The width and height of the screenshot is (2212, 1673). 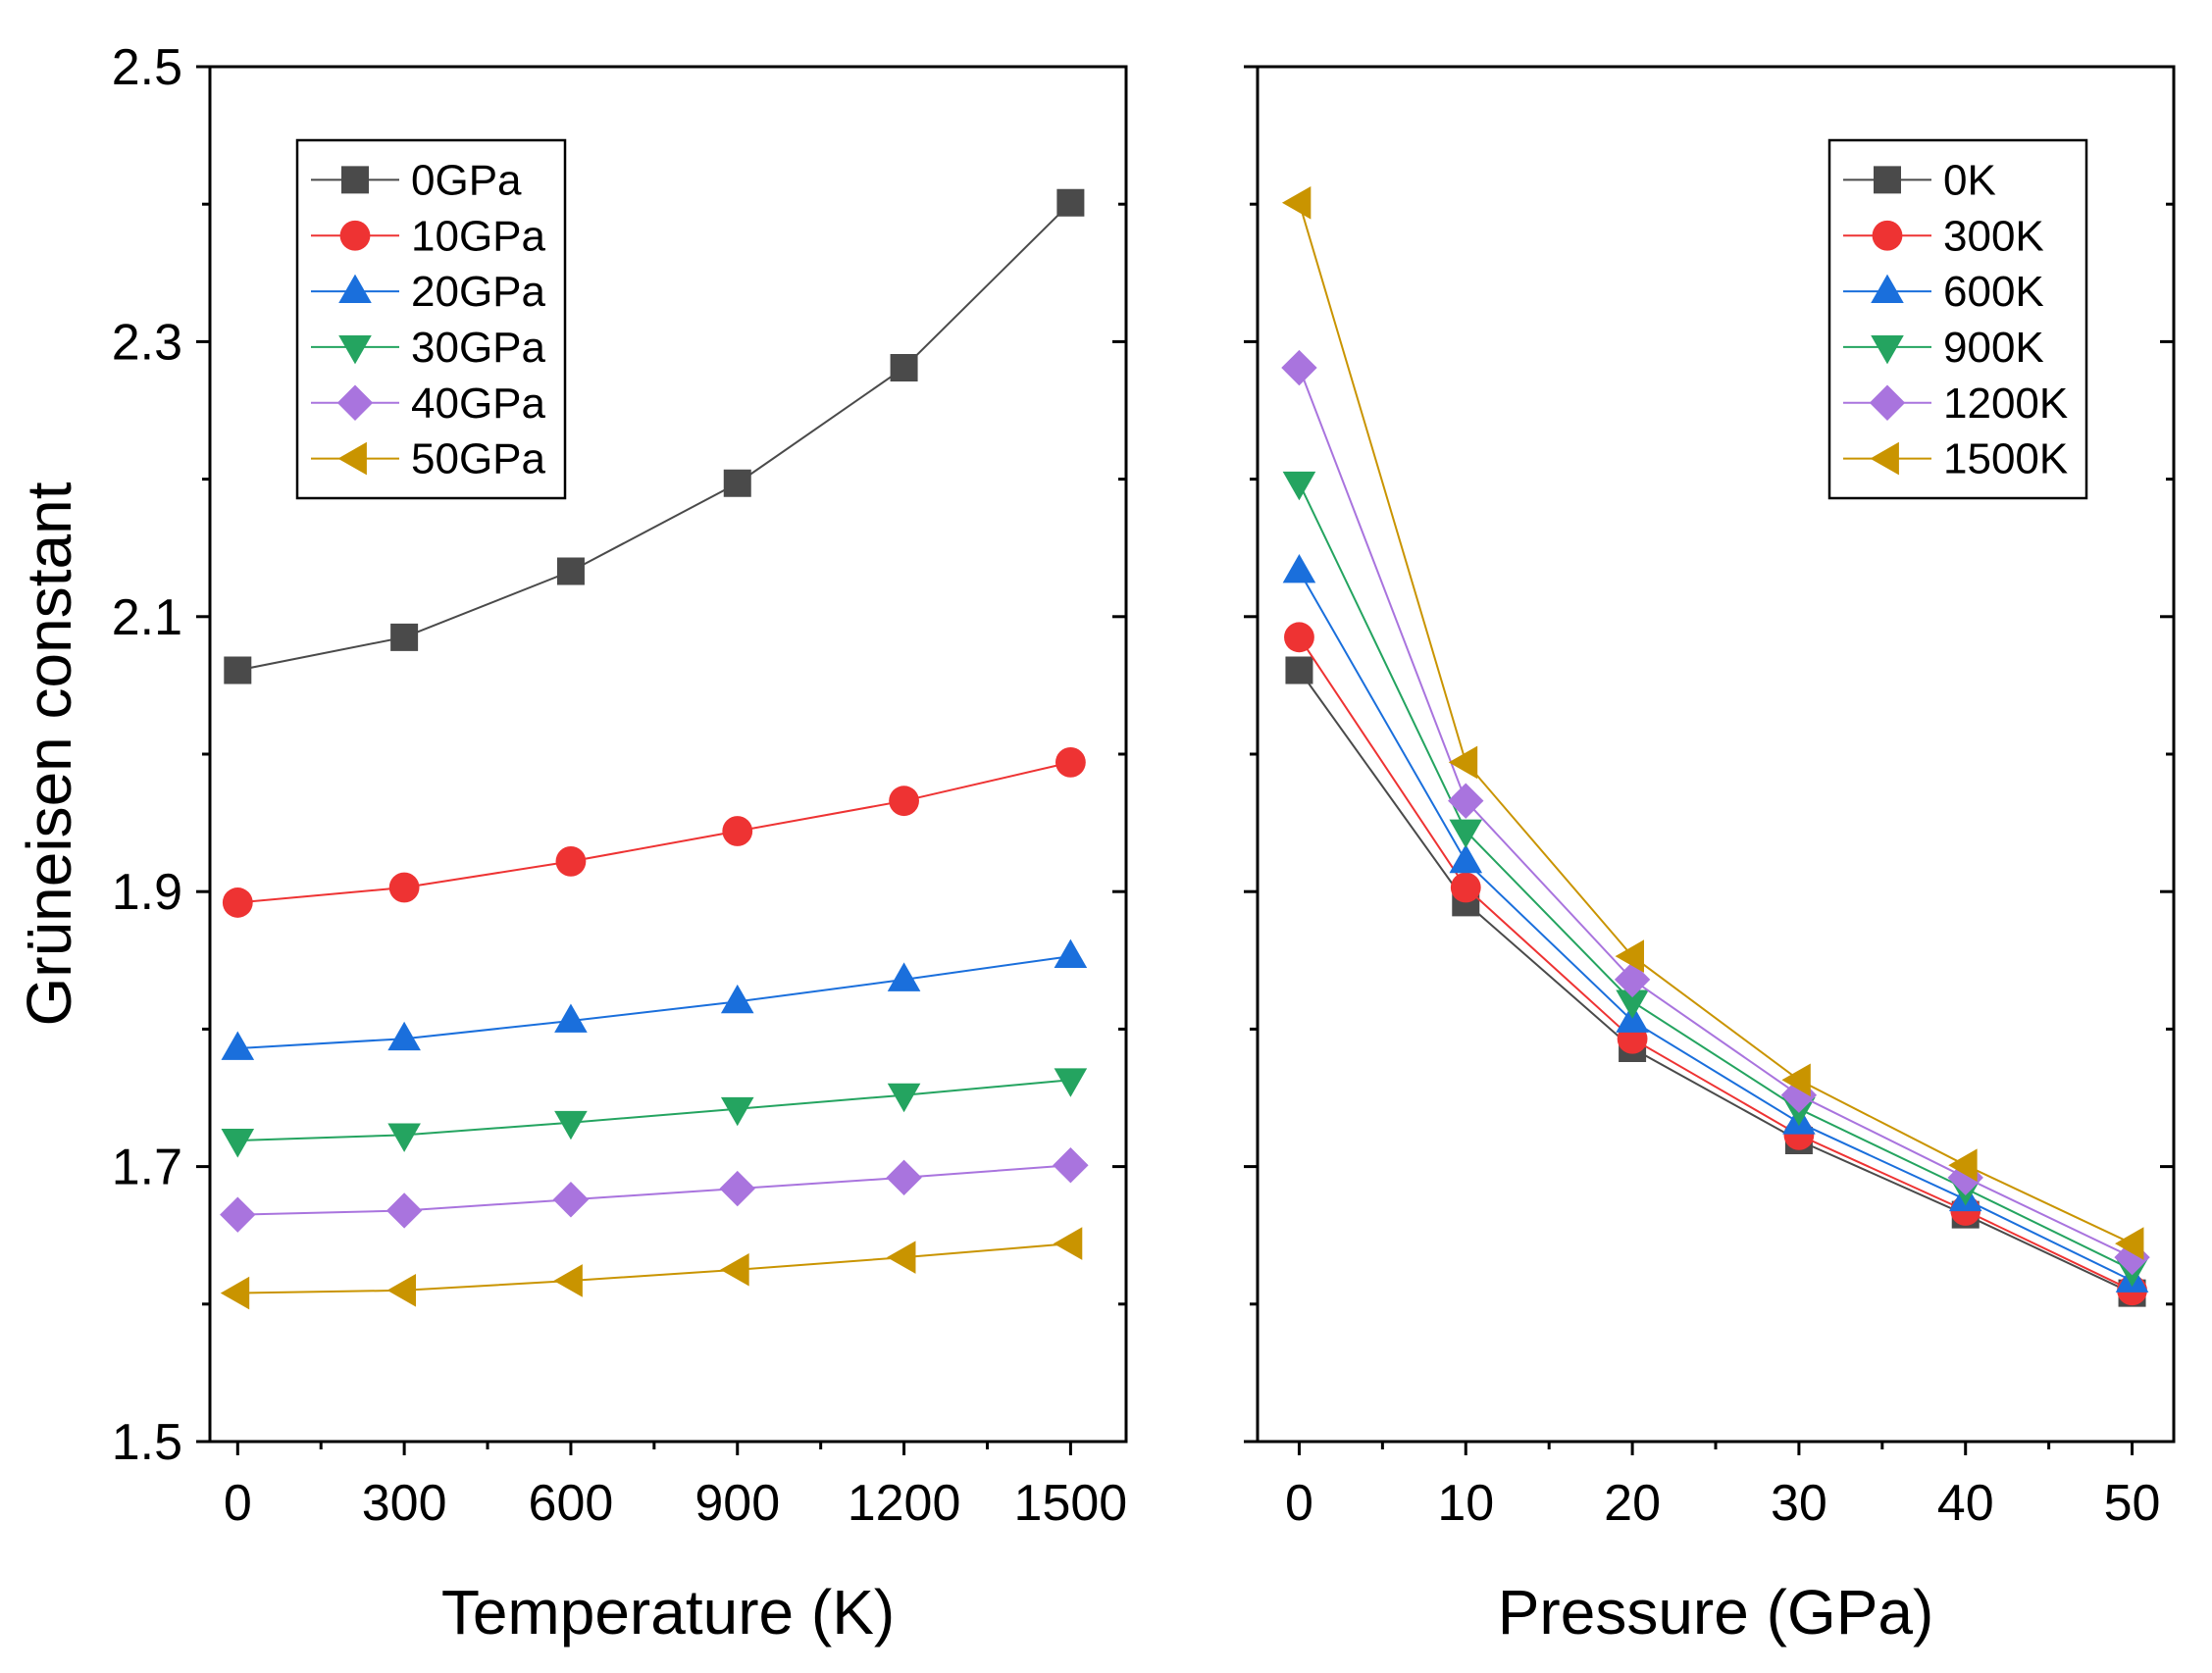 What do you see at coordinates (2005, 459) in the screenshot?
I see `legend-label: 1500K` at bounding box center [2005, 459].